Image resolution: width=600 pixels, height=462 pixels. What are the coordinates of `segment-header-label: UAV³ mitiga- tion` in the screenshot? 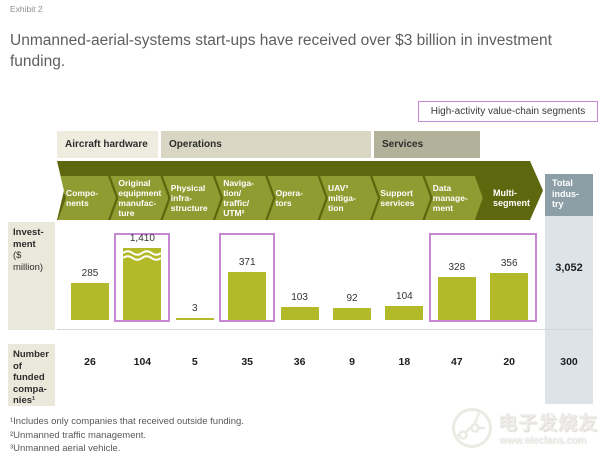 It's located at (342, 198).